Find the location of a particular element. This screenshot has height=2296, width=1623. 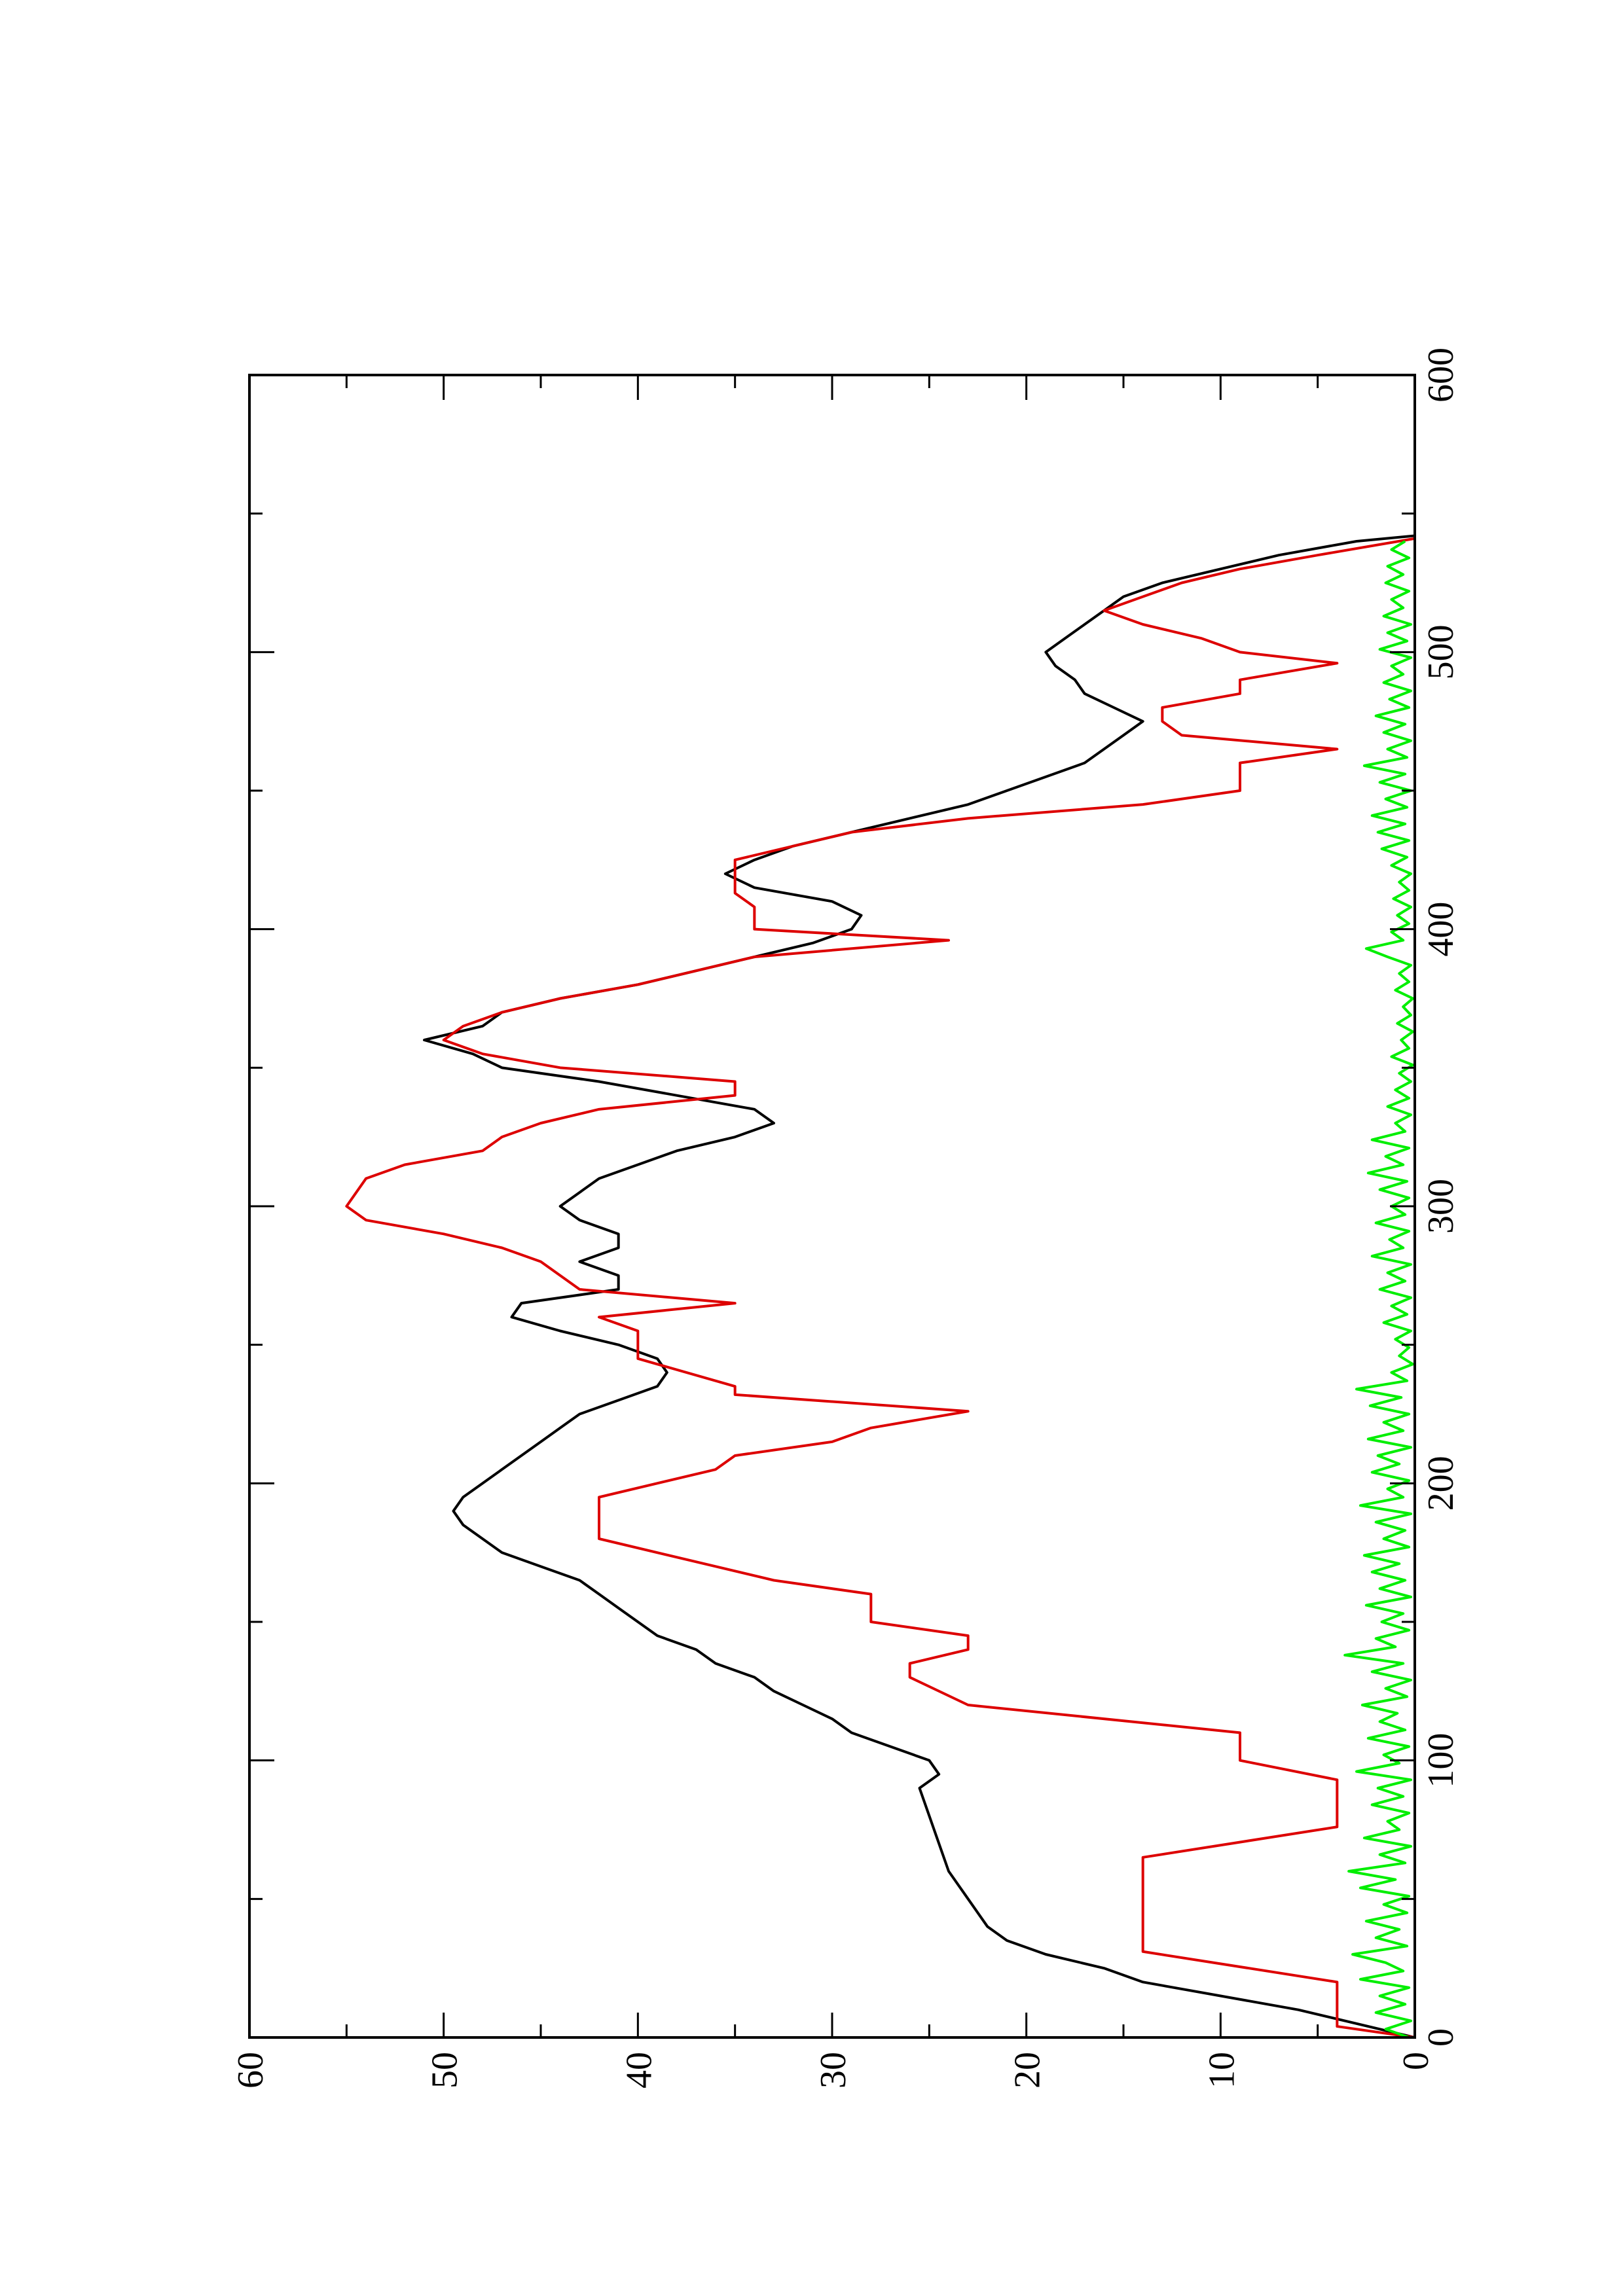

x-tick-label: 600 is located at coordinates (1441, 376).